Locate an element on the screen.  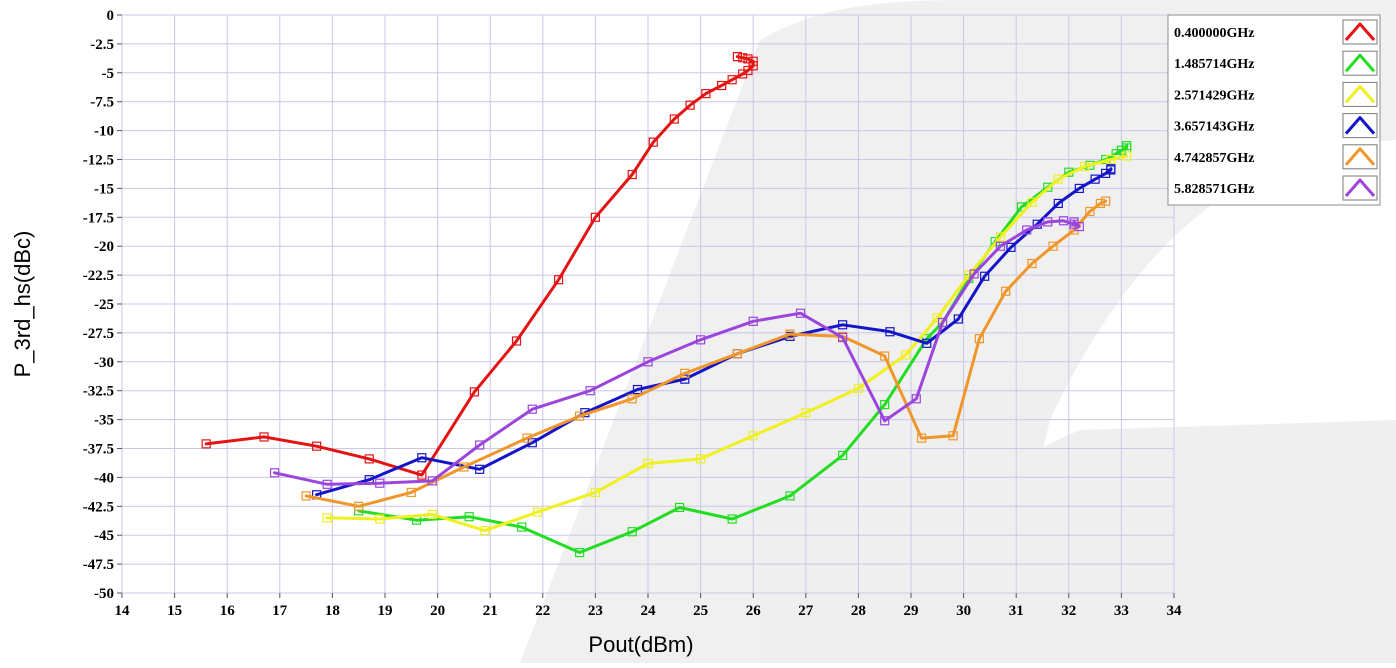
y-tick-label: -45 is located at coordinates (104, 536).